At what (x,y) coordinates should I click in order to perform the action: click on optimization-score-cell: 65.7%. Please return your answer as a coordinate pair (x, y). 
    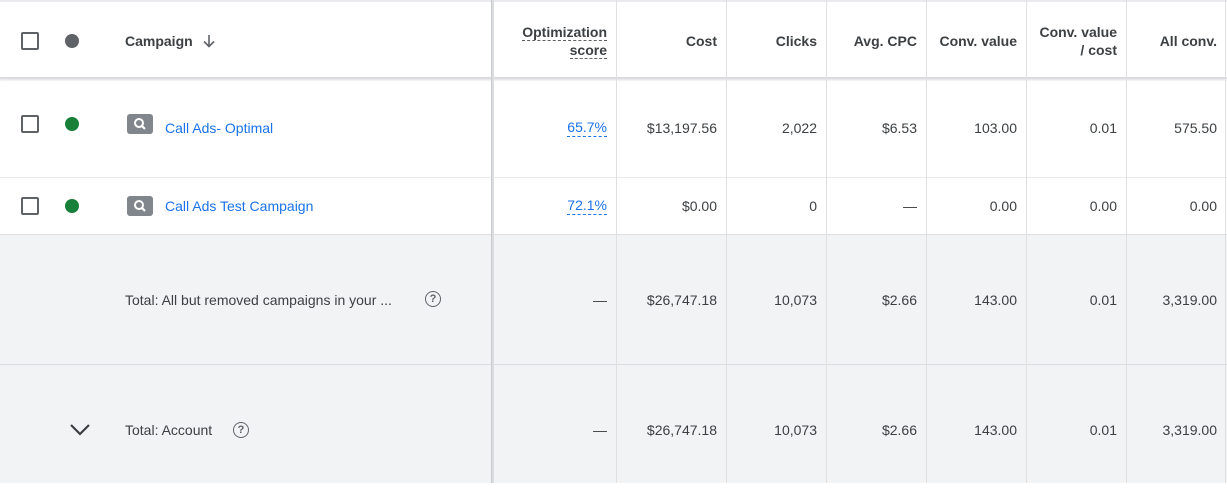
    Looking at the image, I should click on (552, 128).